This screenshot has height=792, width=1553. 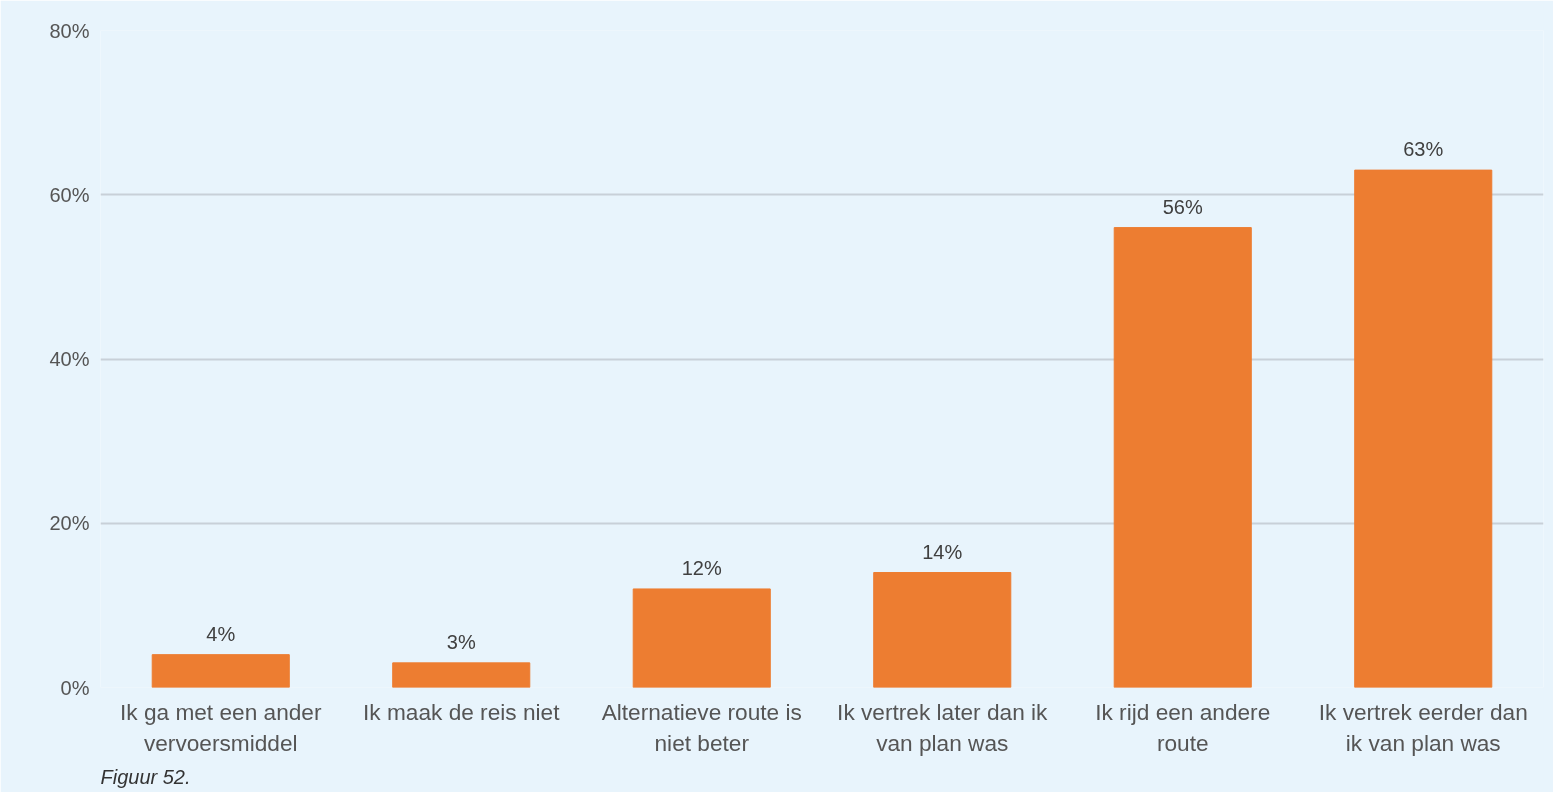 I want to click on x-tick-label: Ik ga met een ander vervoersmiddel, so click(x=220, y=727).